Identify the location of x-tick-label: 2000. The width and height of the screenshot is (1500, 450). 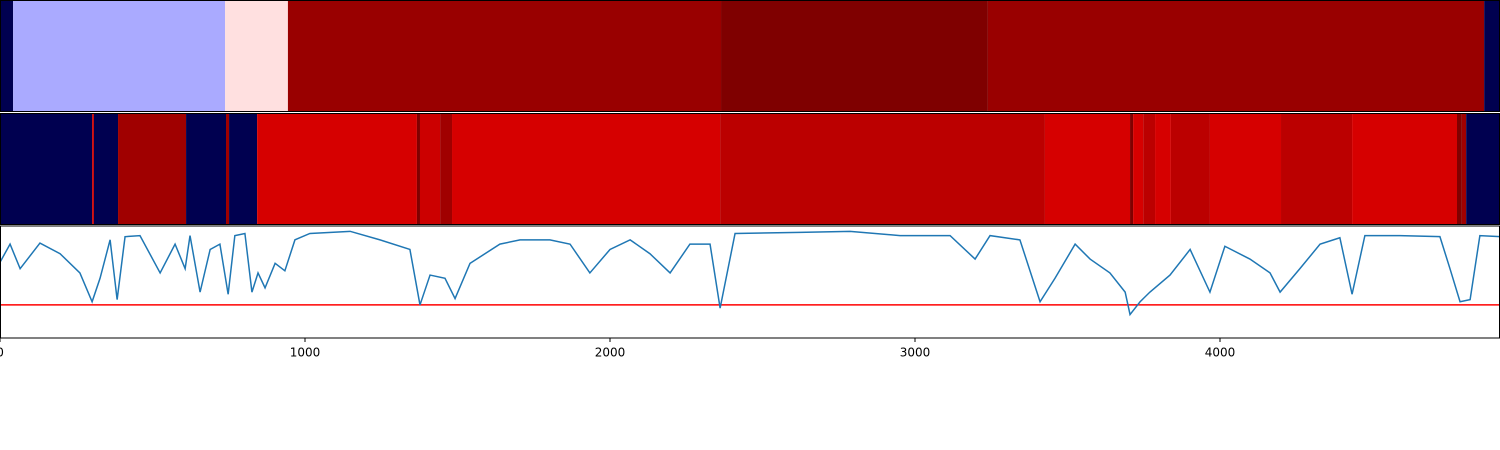
(610, 353).